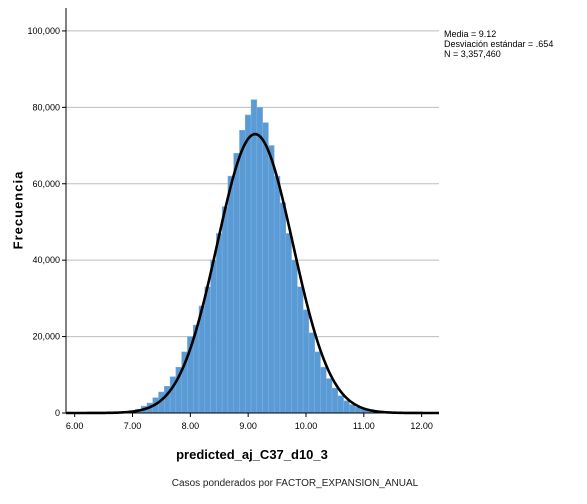 Image resolution: width=587 pixels, height=504 pixels. Describe the element at coordinates (470, 34) in the screenshot. I see `stats-mean: Media = 9.12` at that location.